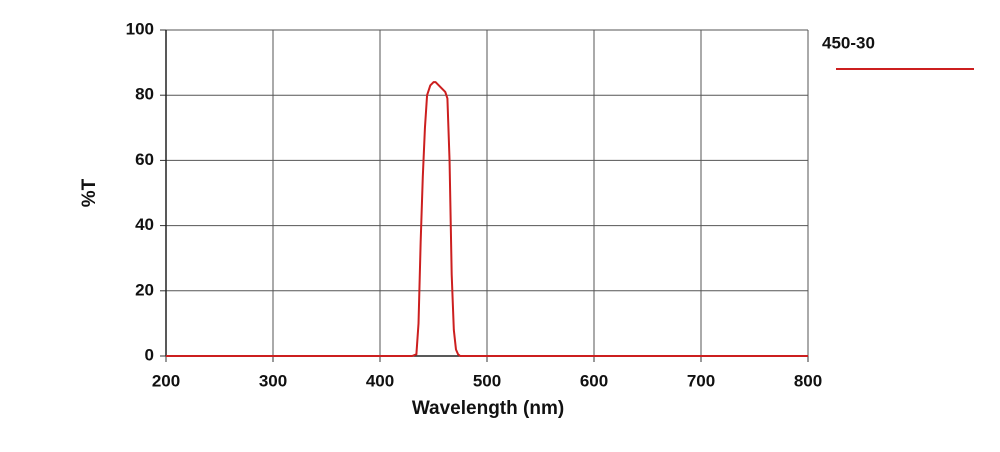 This screenshot has height=452, width=1000. What do you see at coordinates (166, 380) in the screenshot?
I see `x-tick-label: 200` at bounding box center [166, 380].